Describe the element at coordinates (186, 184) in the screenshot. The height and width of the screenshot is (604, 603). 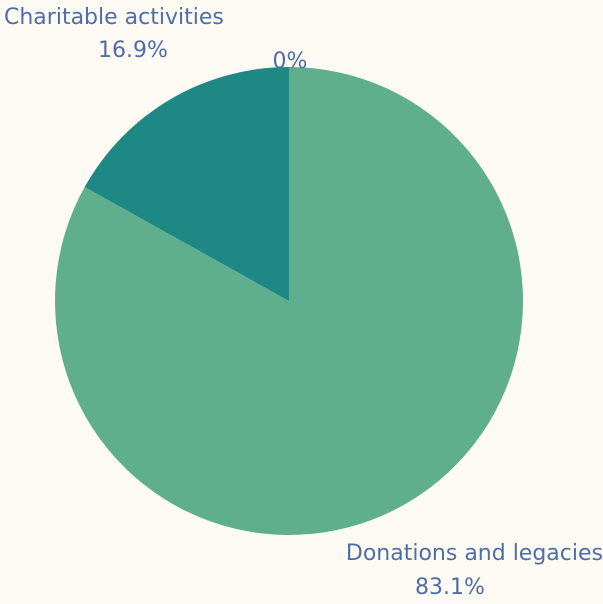
I see `slice-charitable` at that location.